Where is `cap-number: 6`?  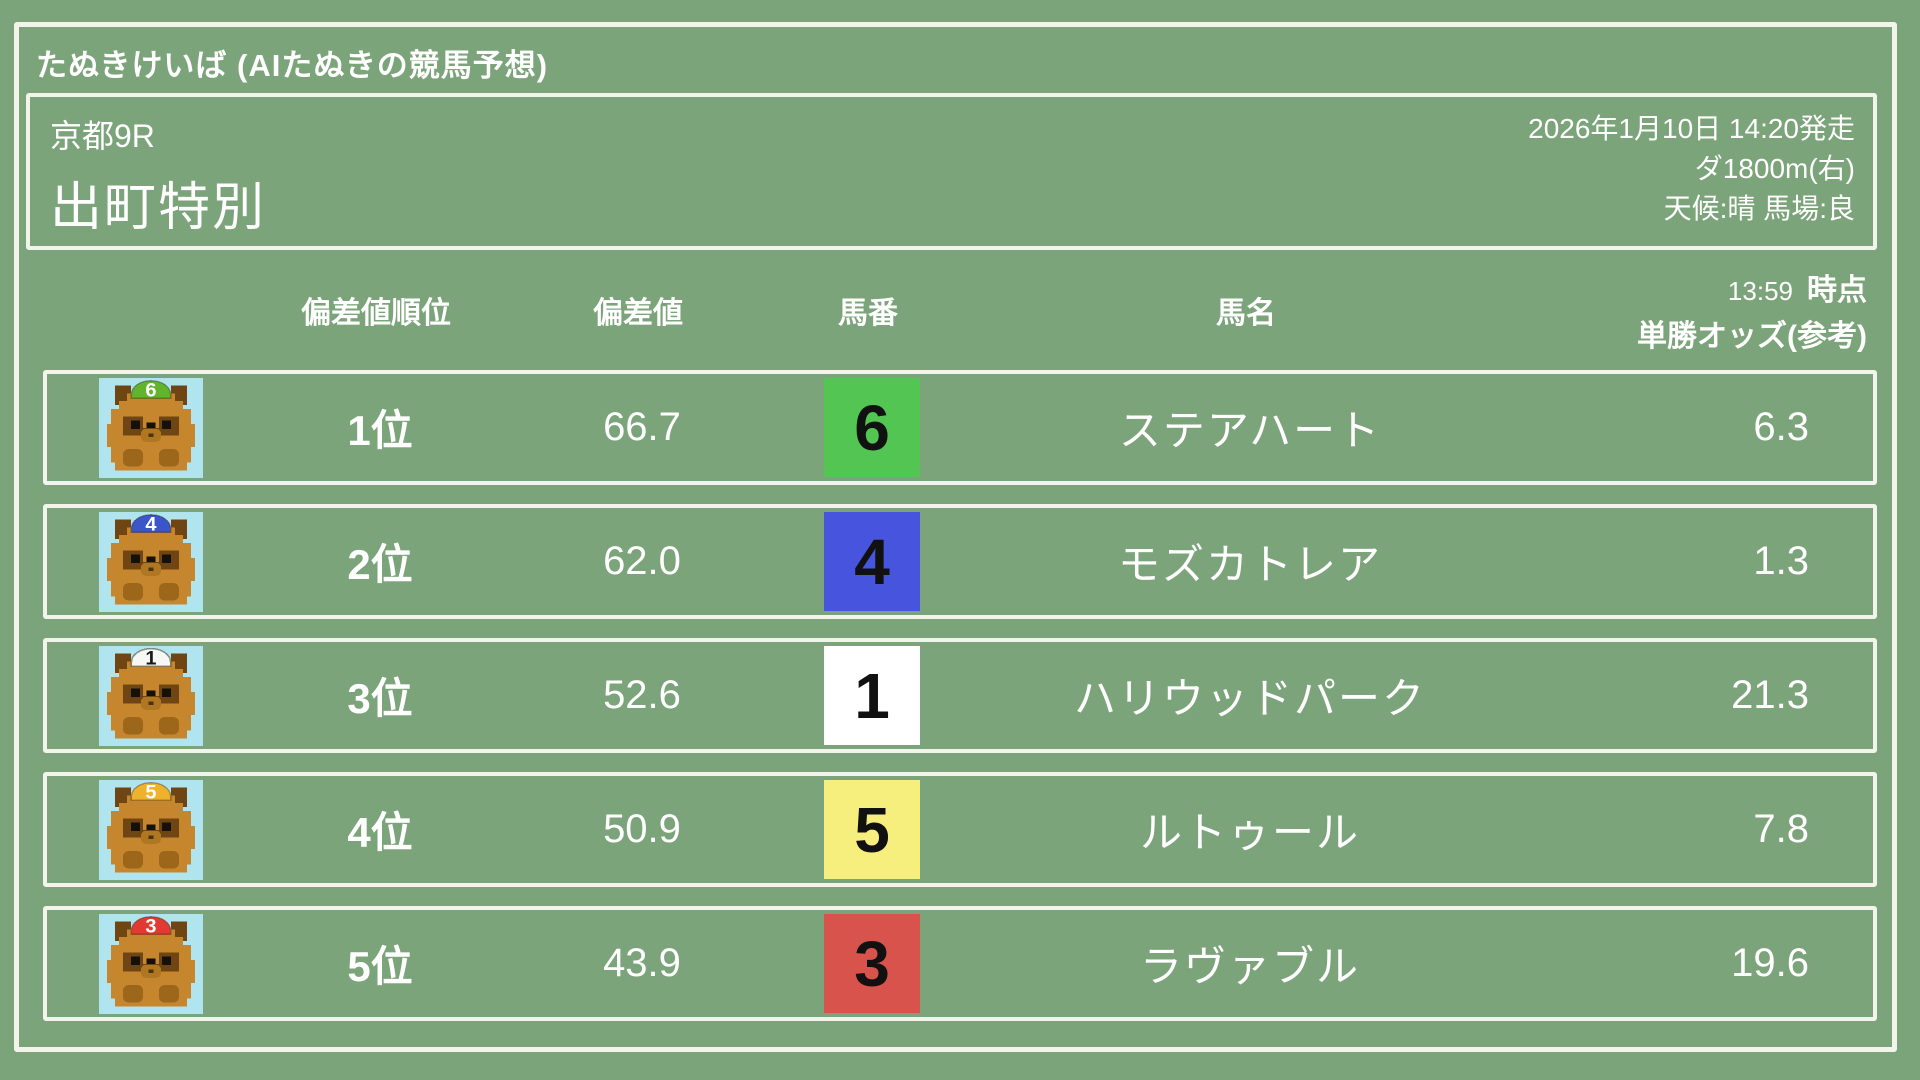
cap-number: 6 is located at coordinates (150, 390).